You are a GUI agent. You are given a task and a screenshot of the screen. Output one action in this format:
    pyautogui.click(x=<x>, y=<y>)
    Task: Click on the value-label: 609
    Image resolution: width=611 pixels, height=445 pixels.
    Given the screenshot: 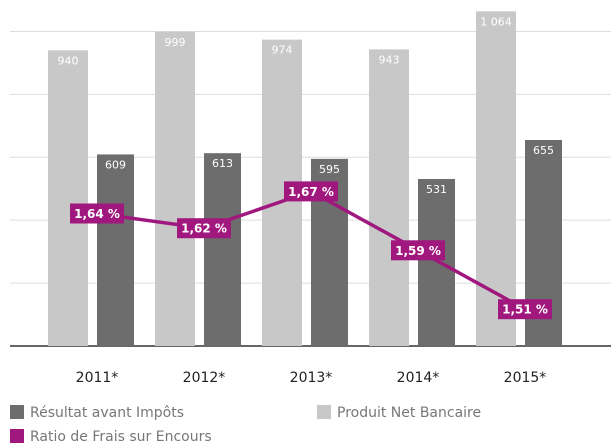 What is the action you would take?
    pyautogui.click(x=115, y=164)
    